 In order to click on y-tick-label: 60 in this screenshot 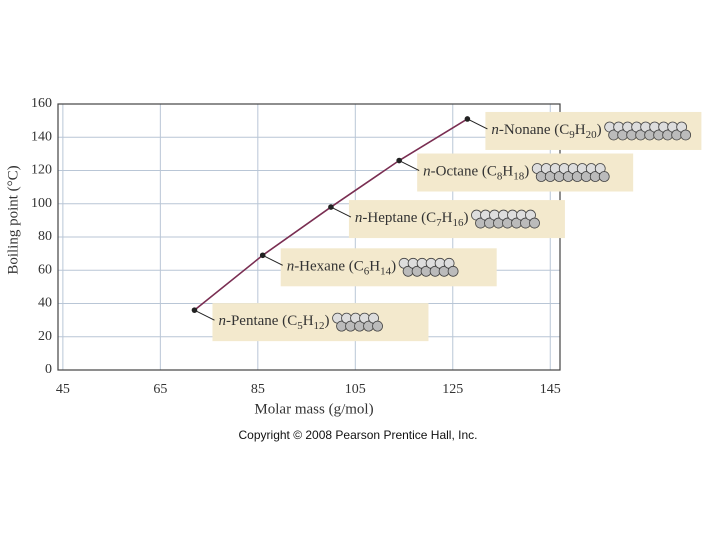, I will do `click(45, 269)`.